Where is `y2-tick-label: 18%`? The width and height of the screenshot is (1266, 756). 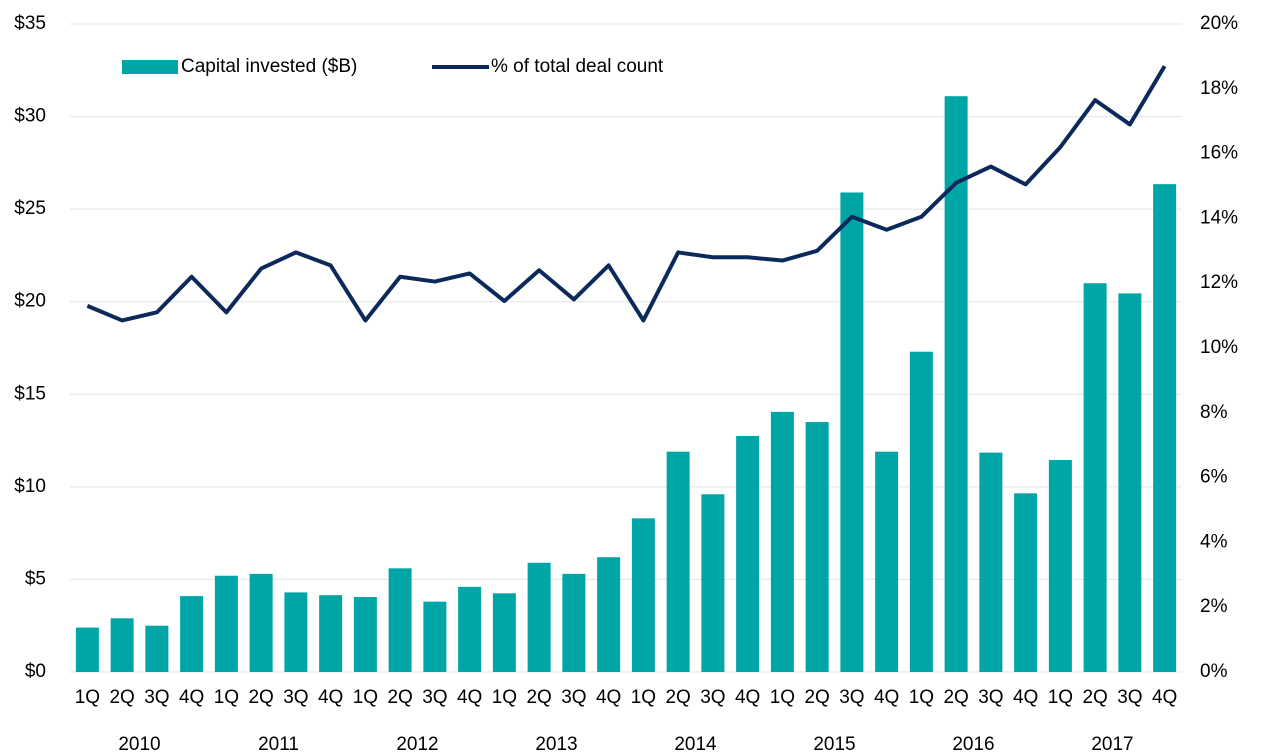 y2-tick-label: 18% is located at coordinates (1219, 88).